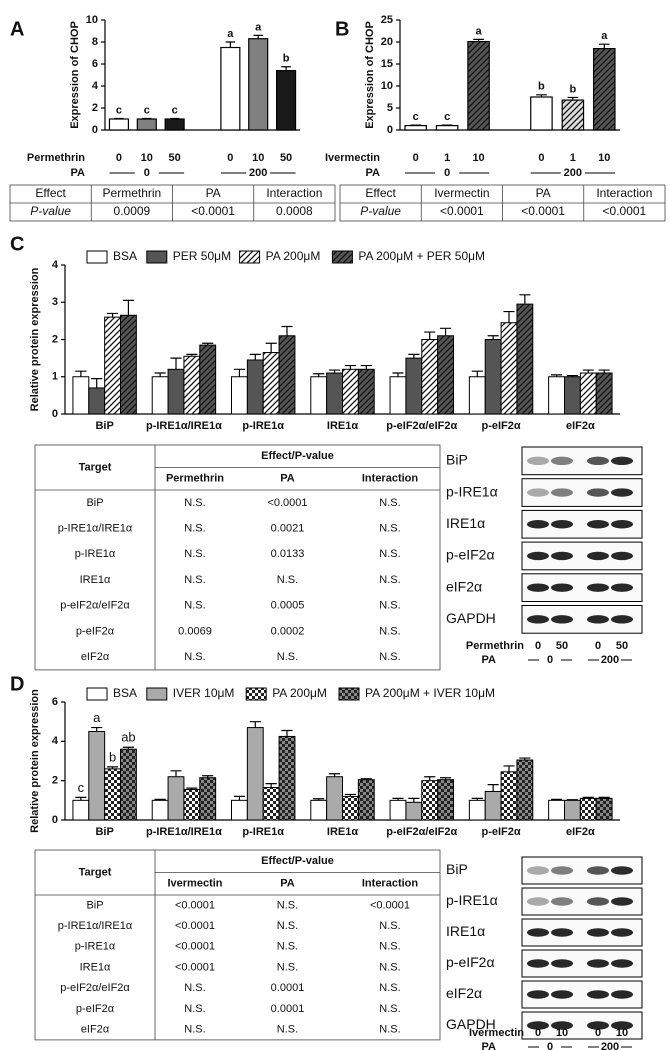 The height and width of the screenshot is (1050, 670). What do you see at coordinates (447, 158) in the screenshot?
I see `x-tick-label: 1` at bounding box center [447, 158].